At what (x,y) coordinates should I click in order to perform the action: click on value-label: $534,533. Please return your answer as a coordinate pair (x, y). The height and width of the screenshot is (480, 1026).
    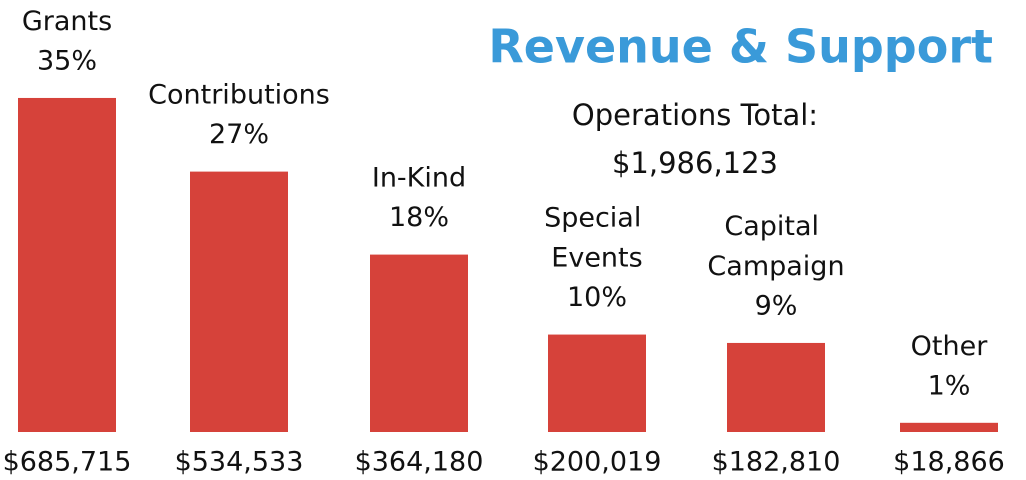
    Looking at the image, I should click on (239, 462).